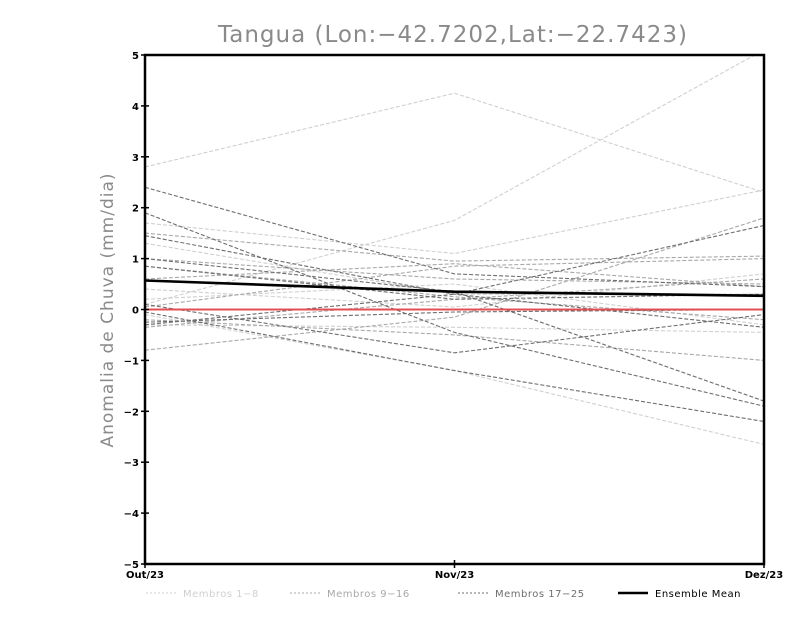 The width and height of the screenshot is (800, 618). Describe the element at coordinates (135, 56) in the screenshot. I see `y-tick-label: 5` at that location.